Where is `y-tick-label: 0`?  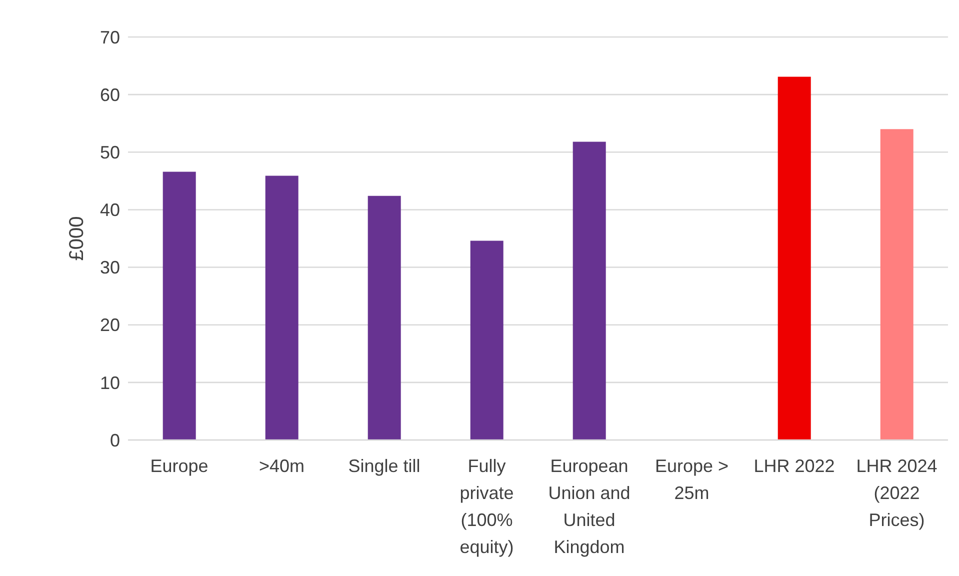
y-tick-label: 0 is located at coordinates (115, 440).